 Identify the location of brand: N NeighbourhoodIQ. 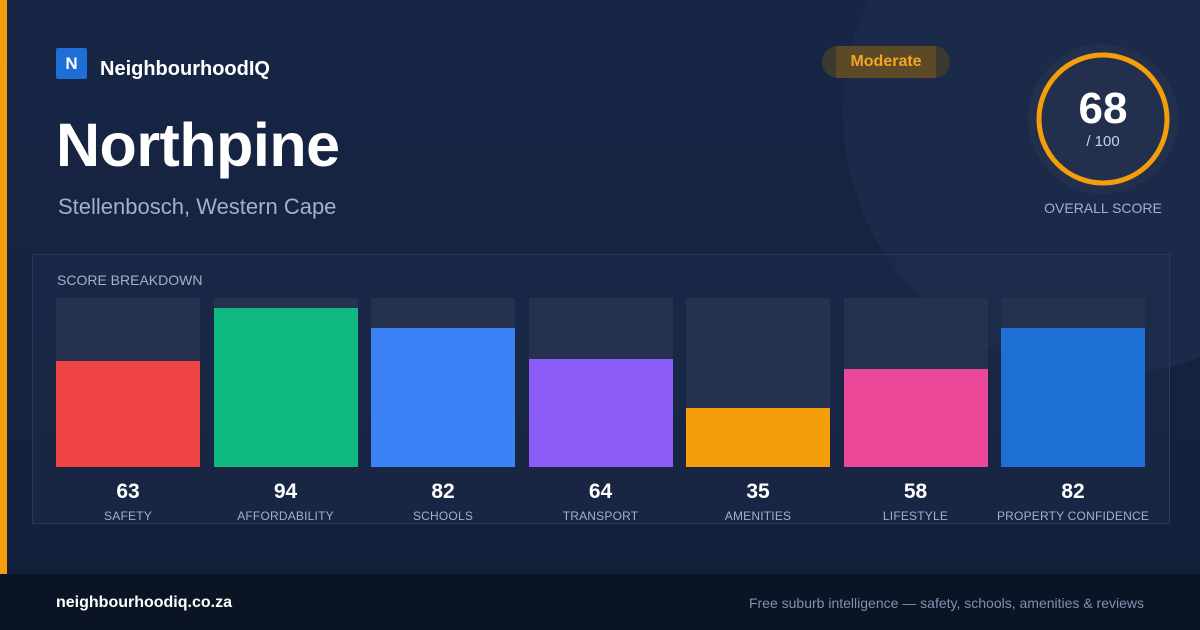
(163, 63).